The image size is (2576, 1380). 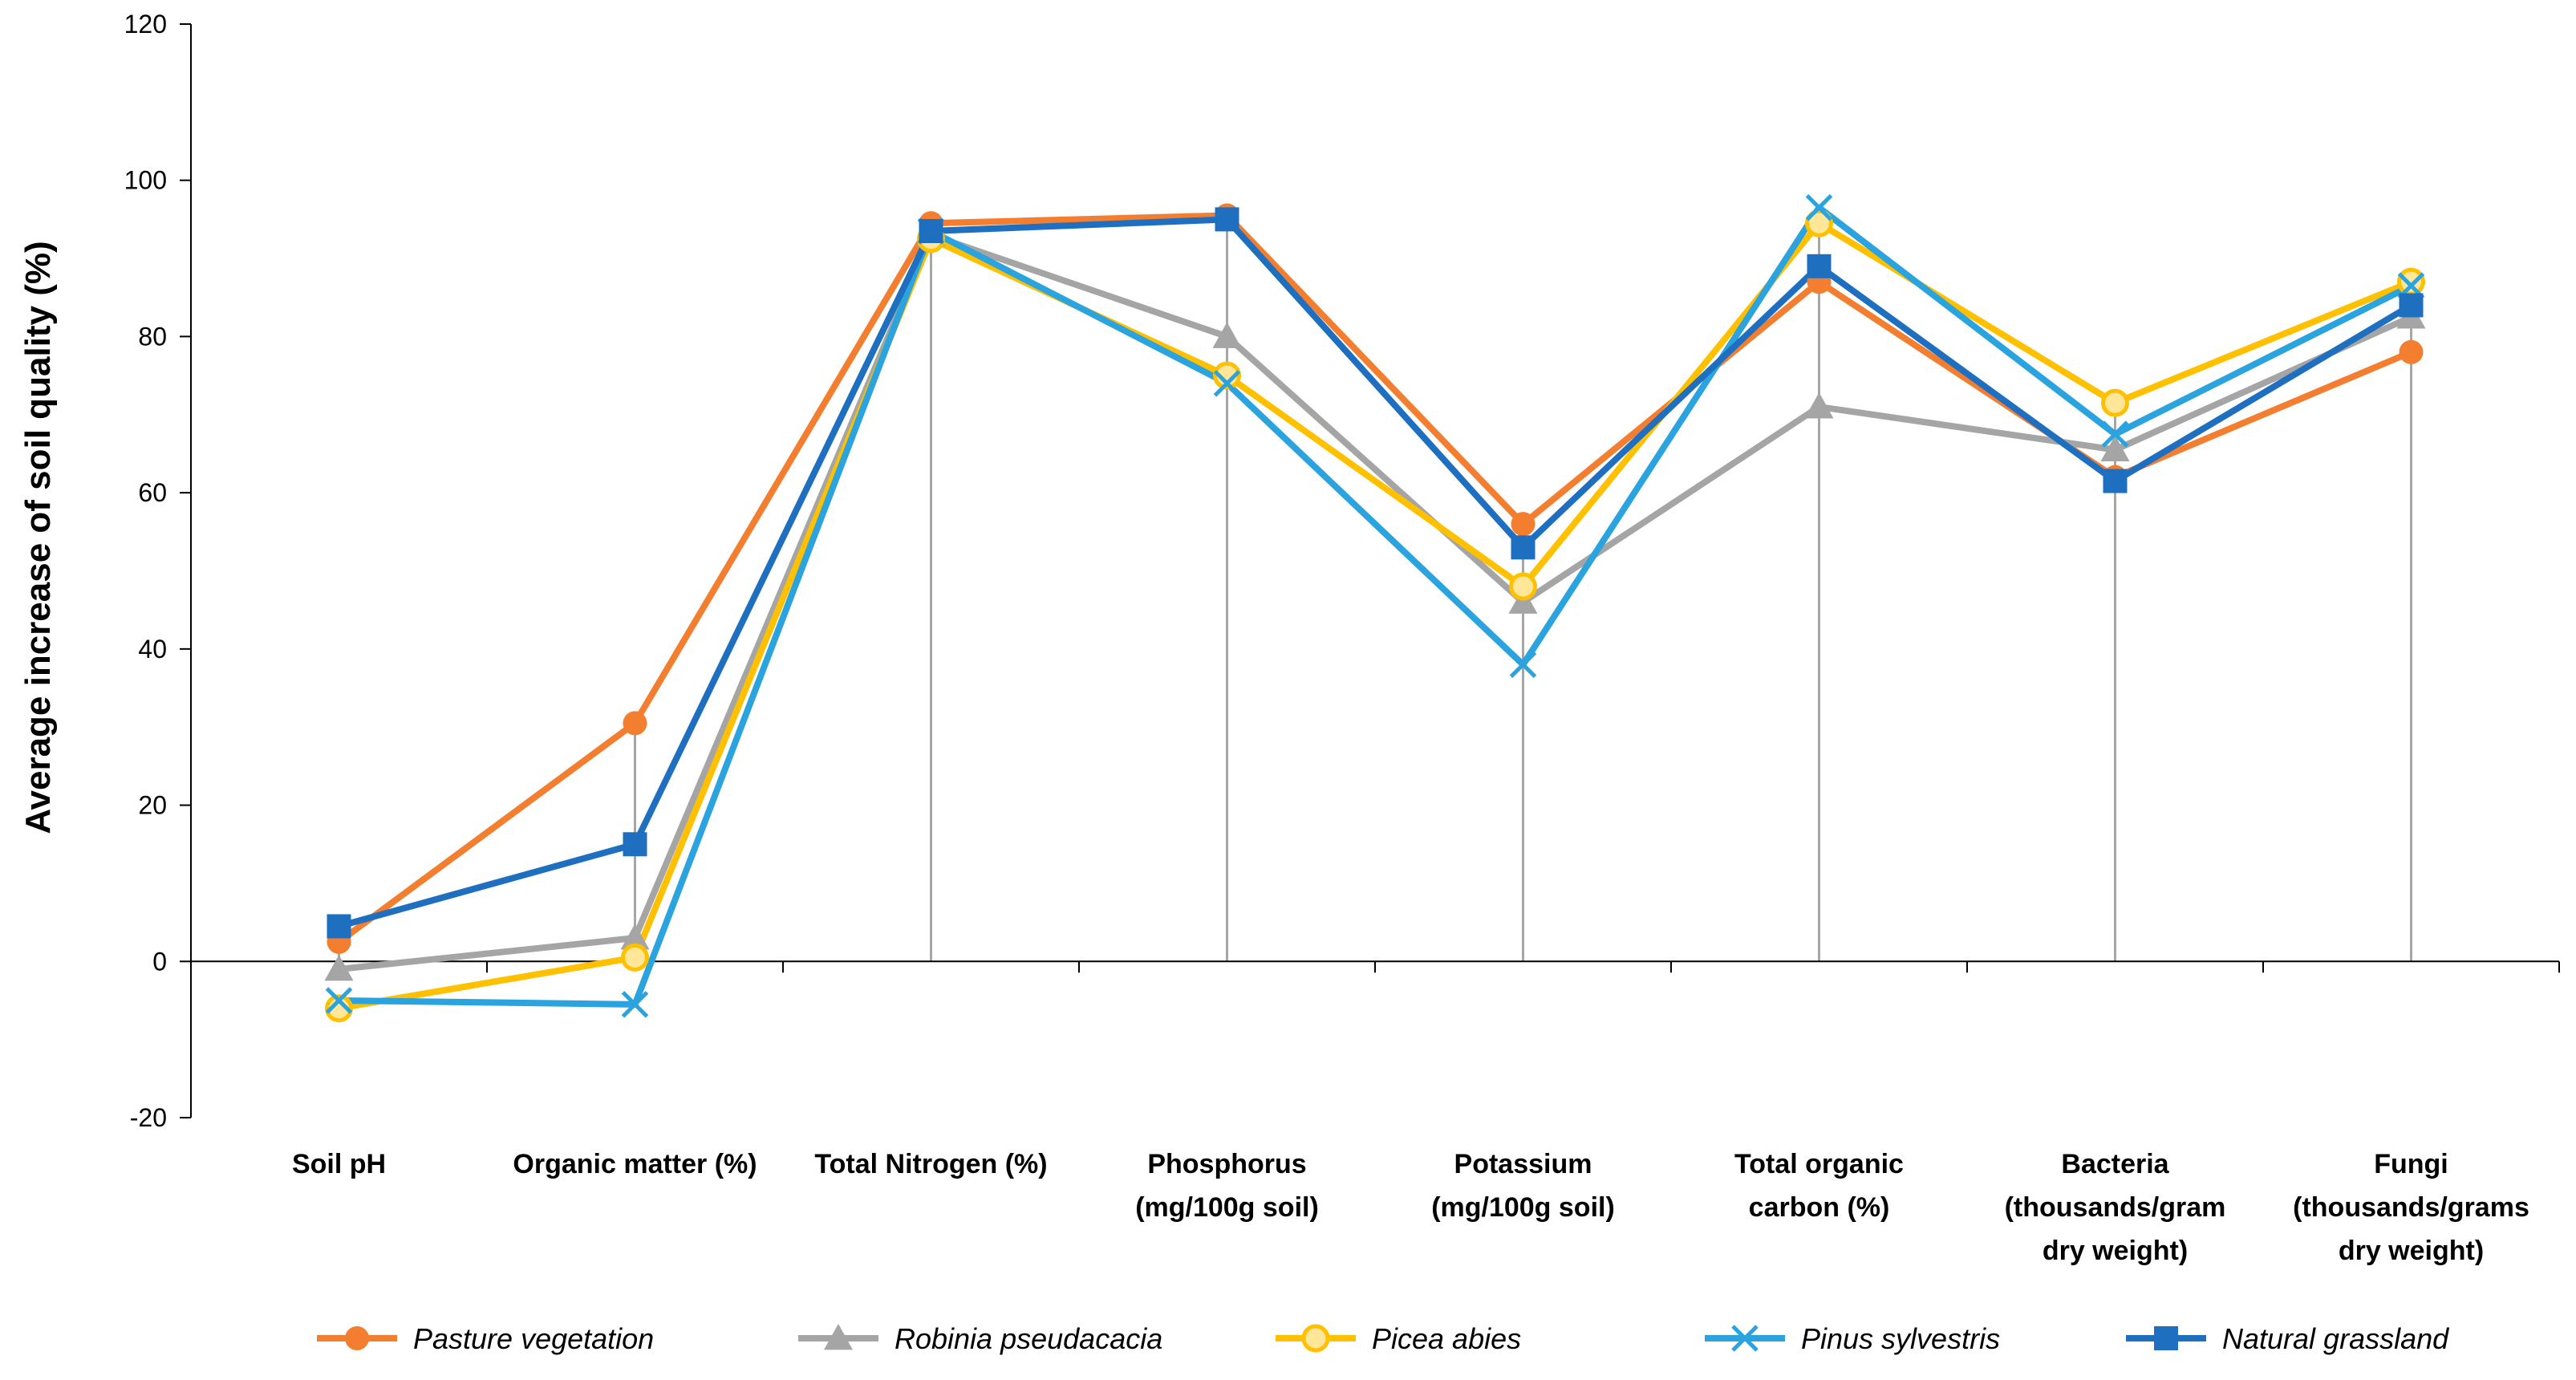 What do you see at coordinates (1819, 1186) in the screenshot?
I see `x-category-label: Total organic carbon (%)` at bounding box center [1819, 1186].